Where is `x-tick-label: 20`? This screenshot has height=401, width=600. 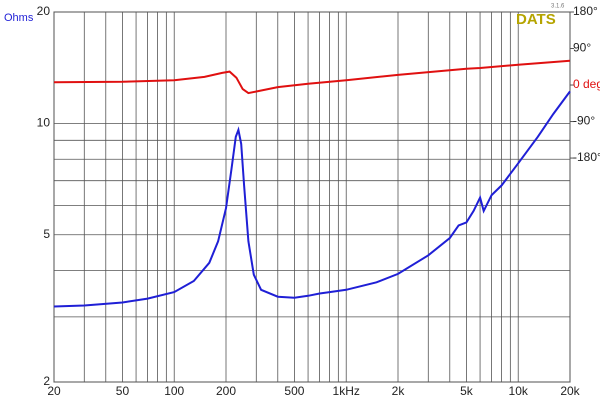 x-tick-label: 20 is located at coordinates (54, 391).